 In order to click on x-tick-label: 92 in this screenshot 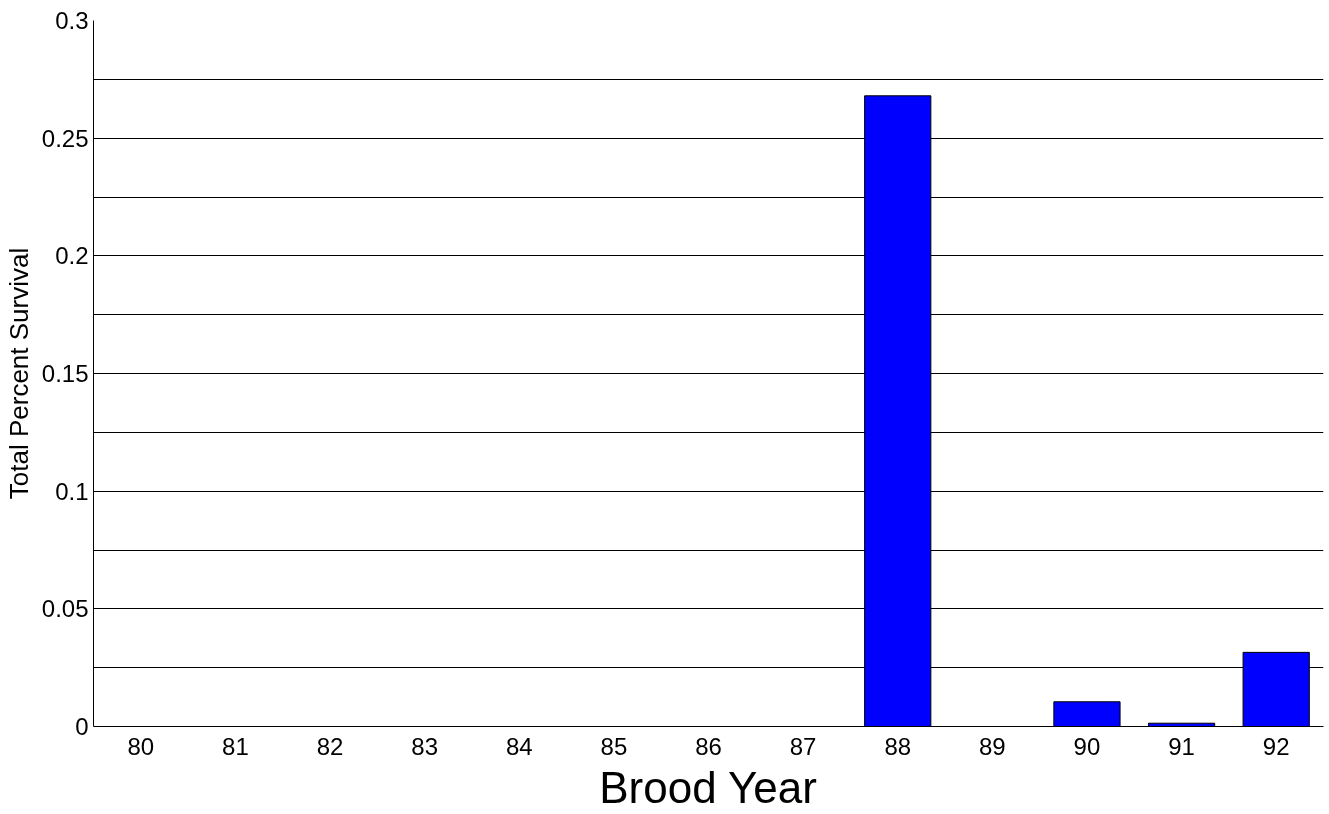, I will do `click(1276, 746)`.